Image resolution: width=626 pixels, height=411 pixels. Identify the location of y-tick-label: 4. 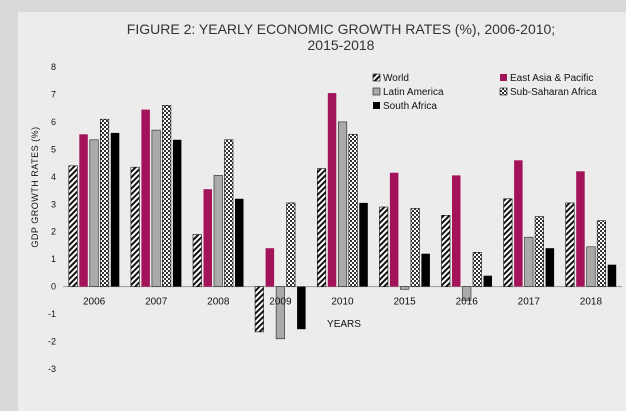
(53, 177).